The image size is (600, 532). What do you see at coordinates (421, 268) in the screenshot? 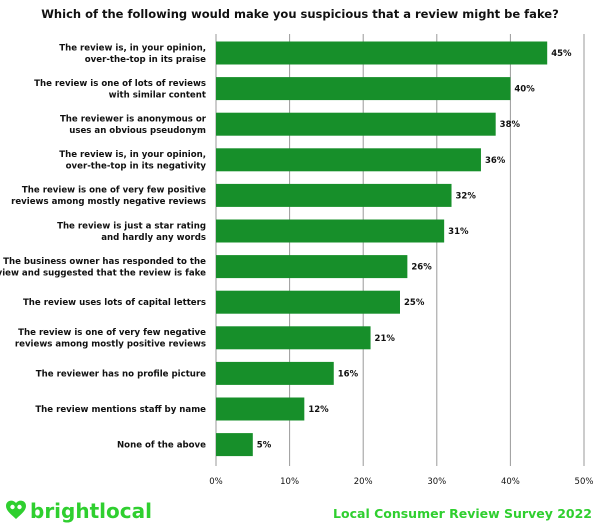
I see `value-label: 26%` at bounding box center [421, 268].